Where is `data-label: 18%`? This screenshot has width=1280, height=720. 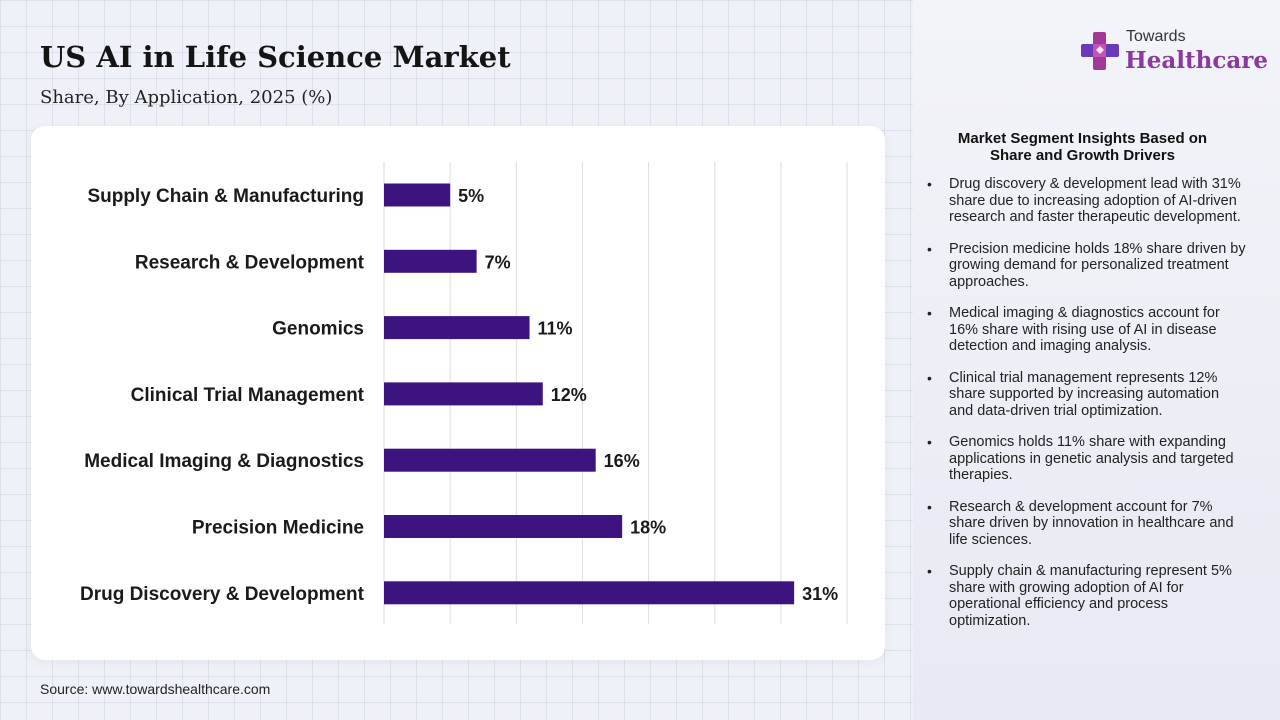
data-label: 18% is located at coordinates (648, 528).